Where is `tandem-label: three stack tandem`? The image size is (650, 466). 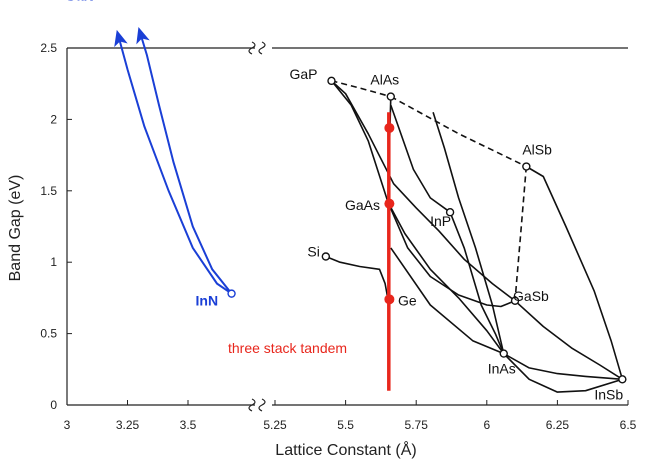 tandem-label: three stack tandem is located at coordinates (287, 348).